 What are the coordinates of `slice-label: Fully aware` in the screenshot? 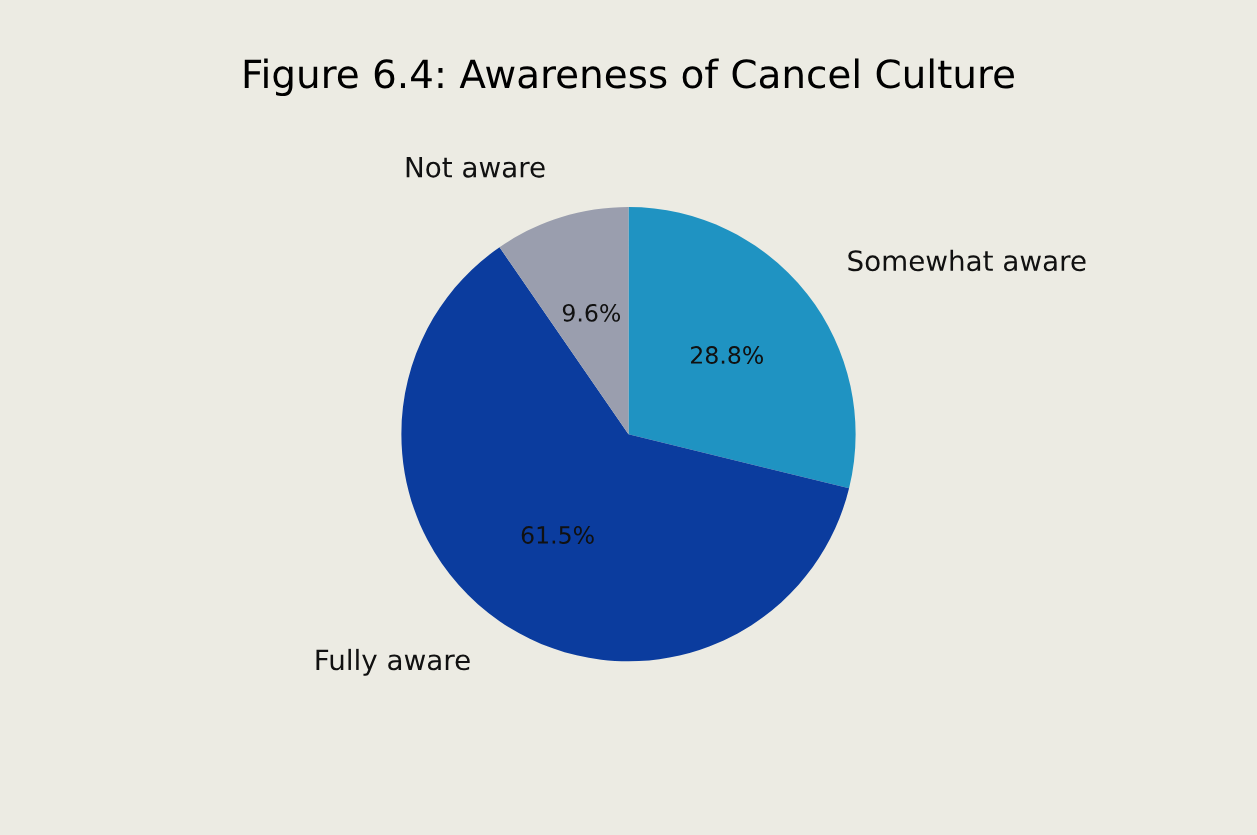 It's located at (393, 662).